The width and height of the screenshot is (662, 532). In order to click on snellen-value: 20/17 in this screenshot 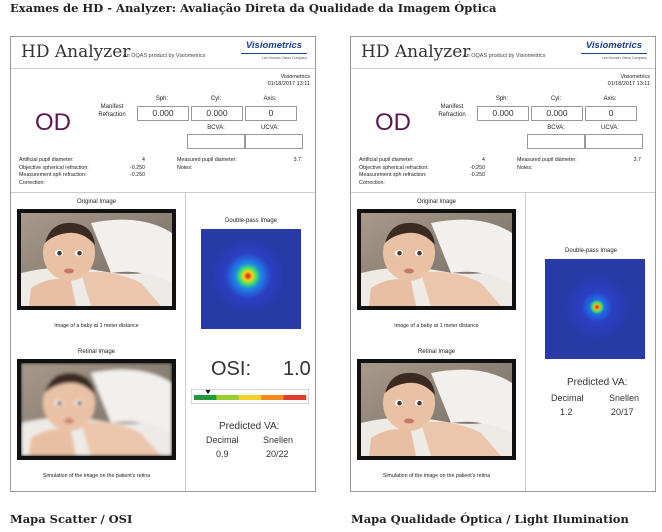, I will do `click(622, 412)`.